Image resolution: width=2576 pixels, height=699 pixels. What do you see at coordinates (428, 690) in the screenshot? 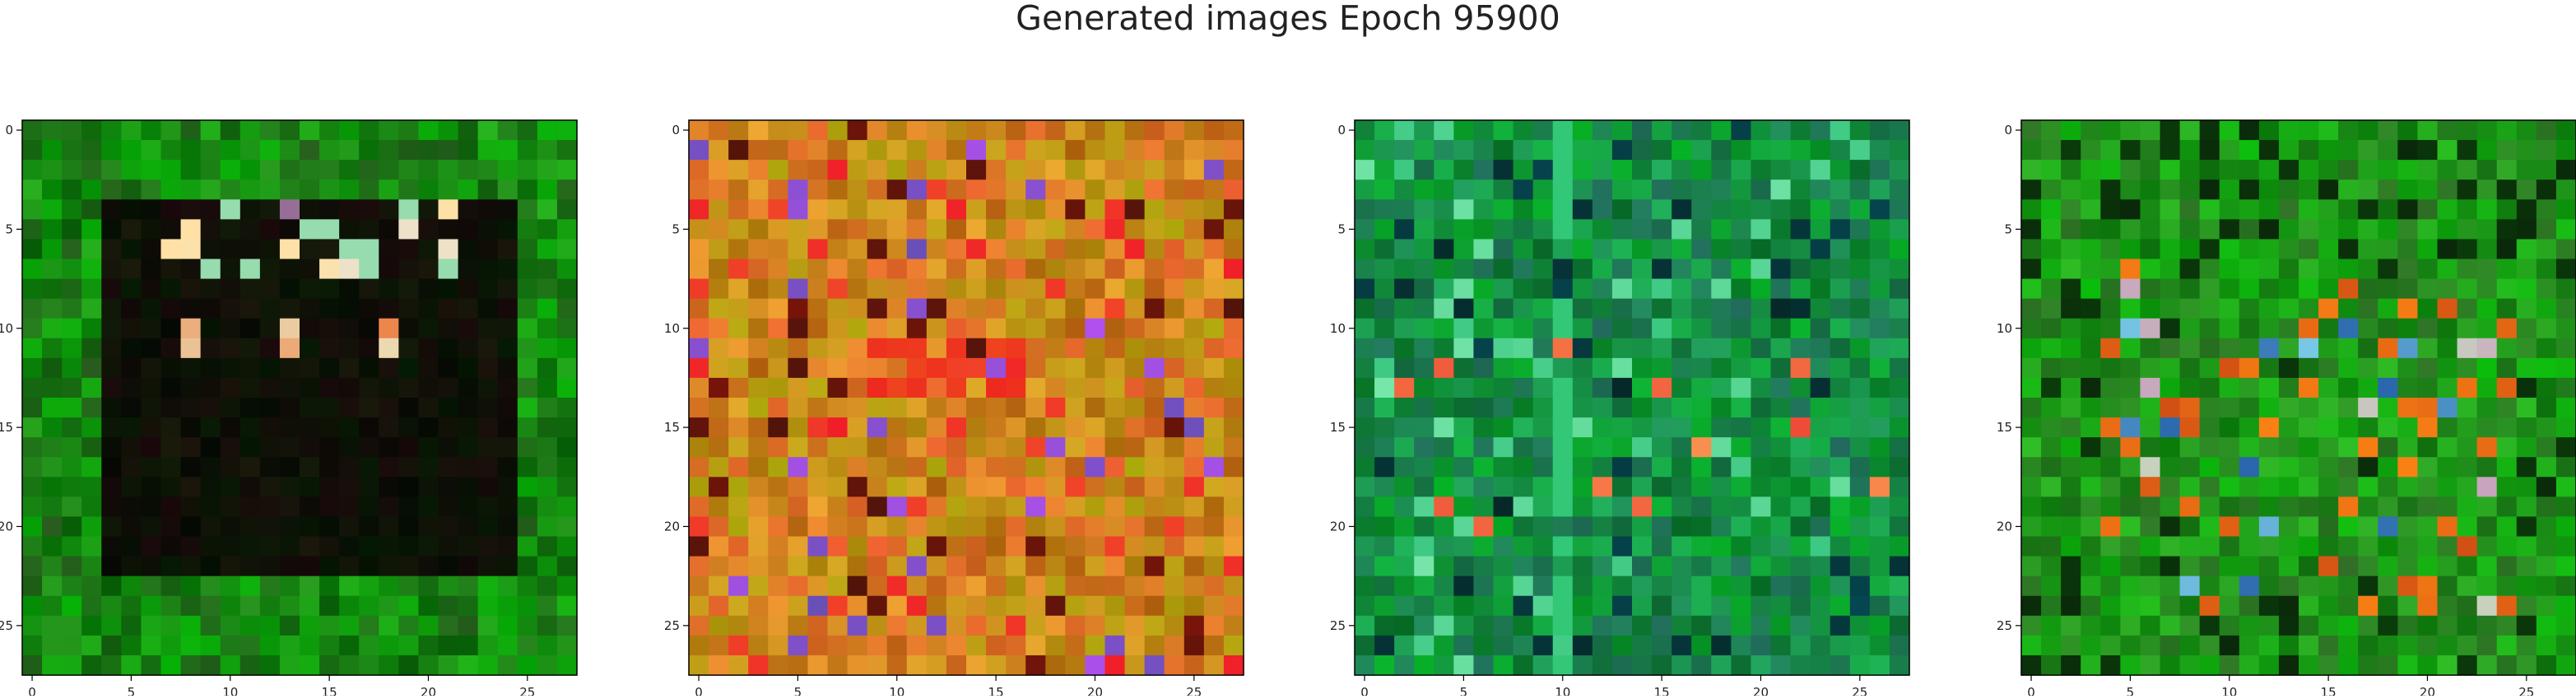
I see `x-tick-label: 20` at bounding box center [428, 690].